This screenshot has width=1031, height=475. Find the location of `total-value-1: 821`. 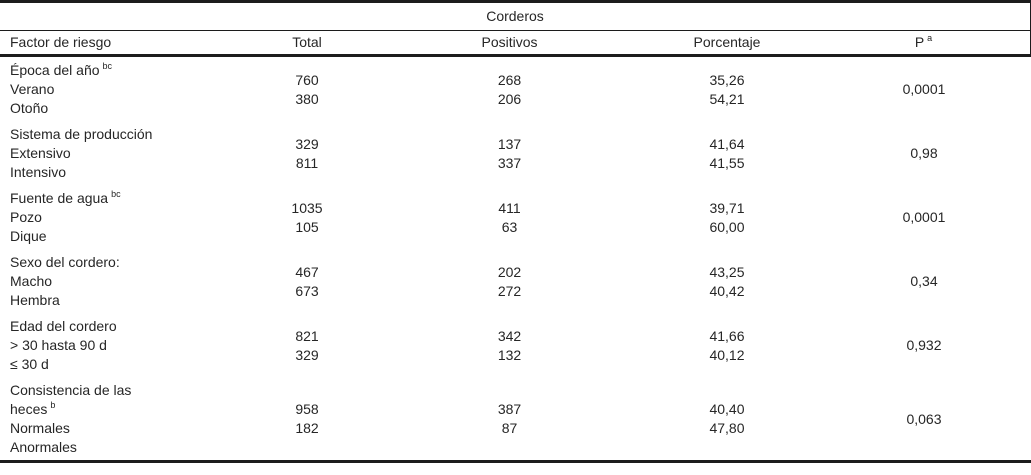

total-value-1: 821 is located at coordinates (307, 335).